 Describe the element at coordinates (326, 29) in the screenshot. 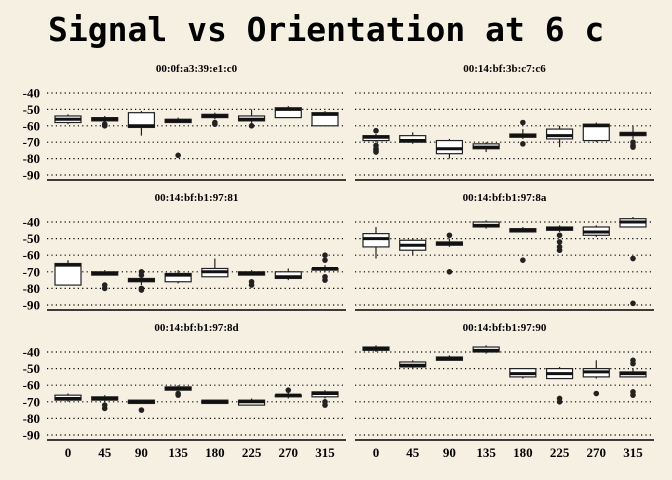

I see `chart-title: Signal vs Orientation at 6 c` at that location.